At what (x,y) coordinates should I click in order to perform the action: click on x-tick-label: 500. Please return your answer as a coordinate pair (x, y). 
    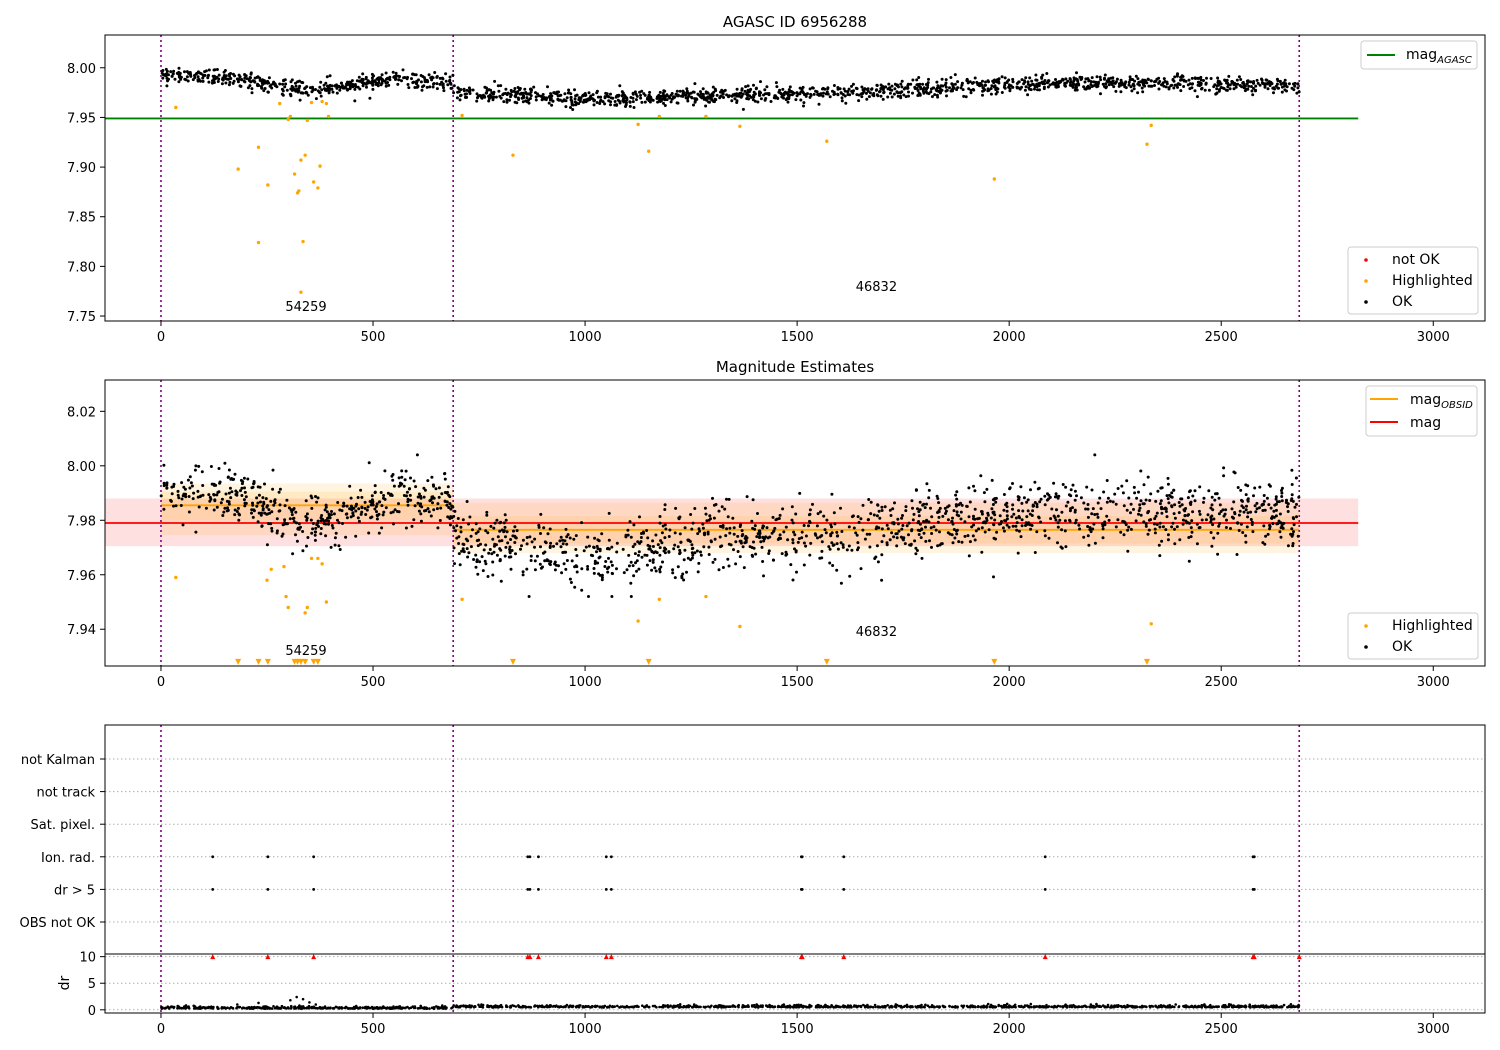
    Looking at the image, I should click on (373, 682).